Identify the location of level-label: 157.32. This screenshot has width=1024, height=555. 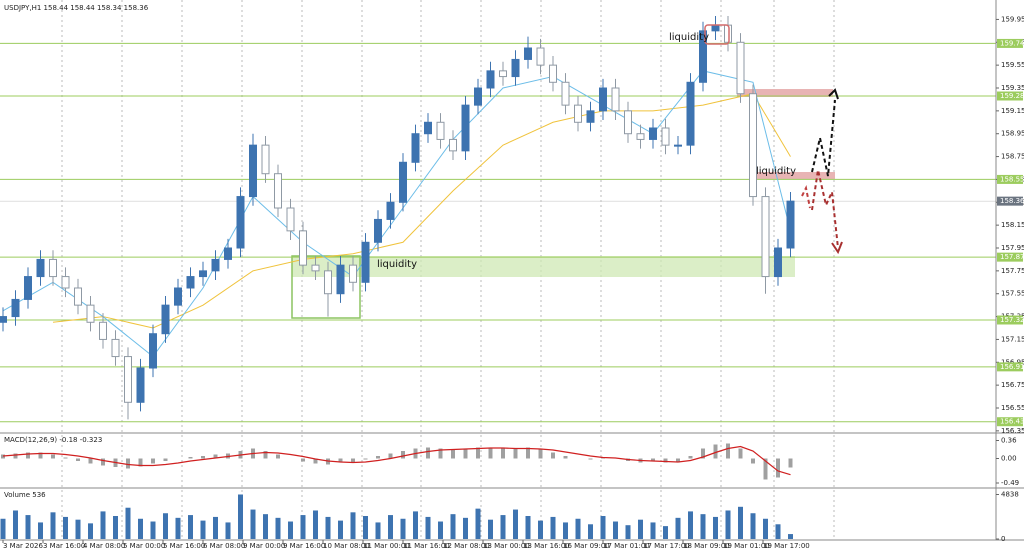
(1012, 320).